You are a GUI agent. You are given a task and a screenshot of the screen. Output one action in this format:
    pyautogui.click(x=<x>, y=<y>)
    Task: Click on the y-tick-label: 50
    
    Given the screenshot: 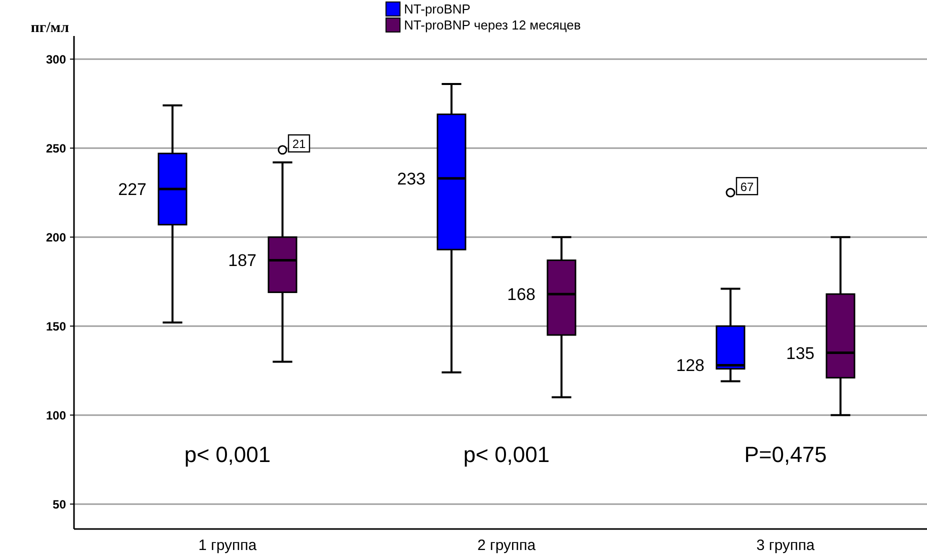 What is the action you would take?
    pyautogui.click(x=59, y=504)
    